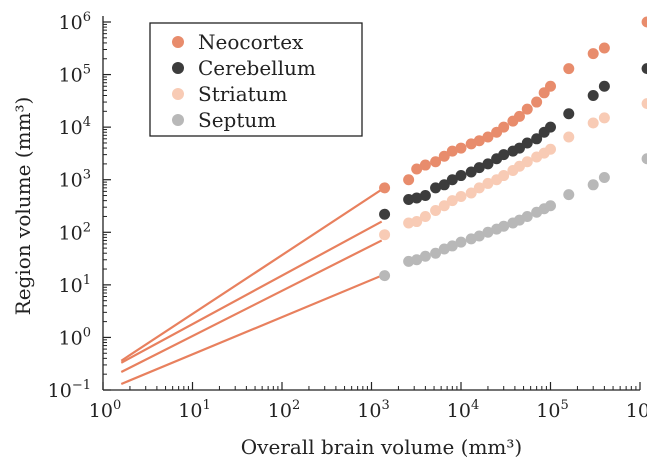 This screenshot has height=464, width=647. What do you see at coordinates (178, 42) in the screenshot?
I see `legend-marker-neocortex` at bounding box center [178, 42].